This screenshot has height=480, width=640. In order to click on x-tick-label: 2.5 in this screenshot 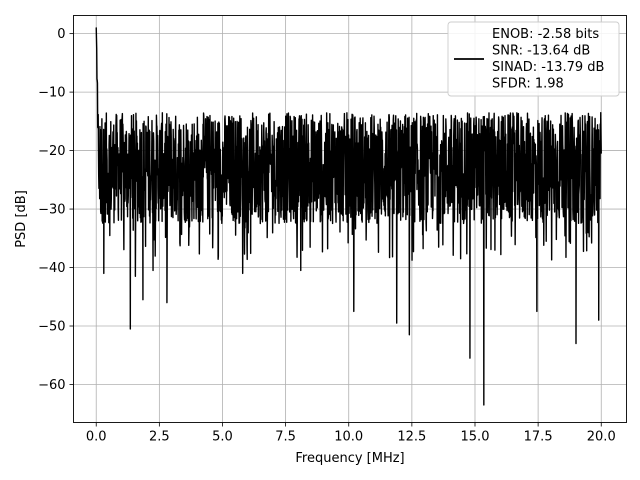, I will do `click(159, 437)`.